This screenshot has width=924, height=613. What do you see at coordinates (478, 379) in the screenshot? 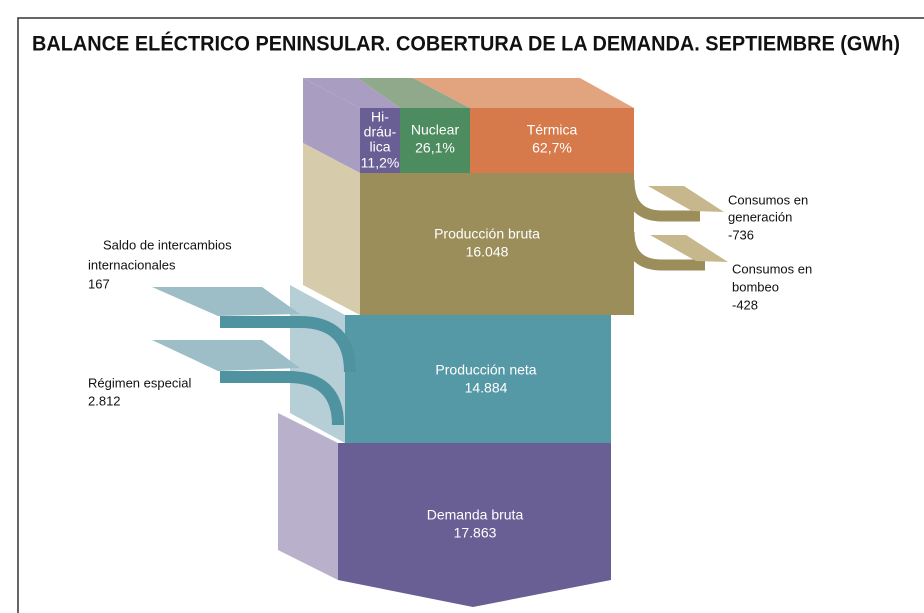
I see `net-production-block` at bounding box center [478, 379].